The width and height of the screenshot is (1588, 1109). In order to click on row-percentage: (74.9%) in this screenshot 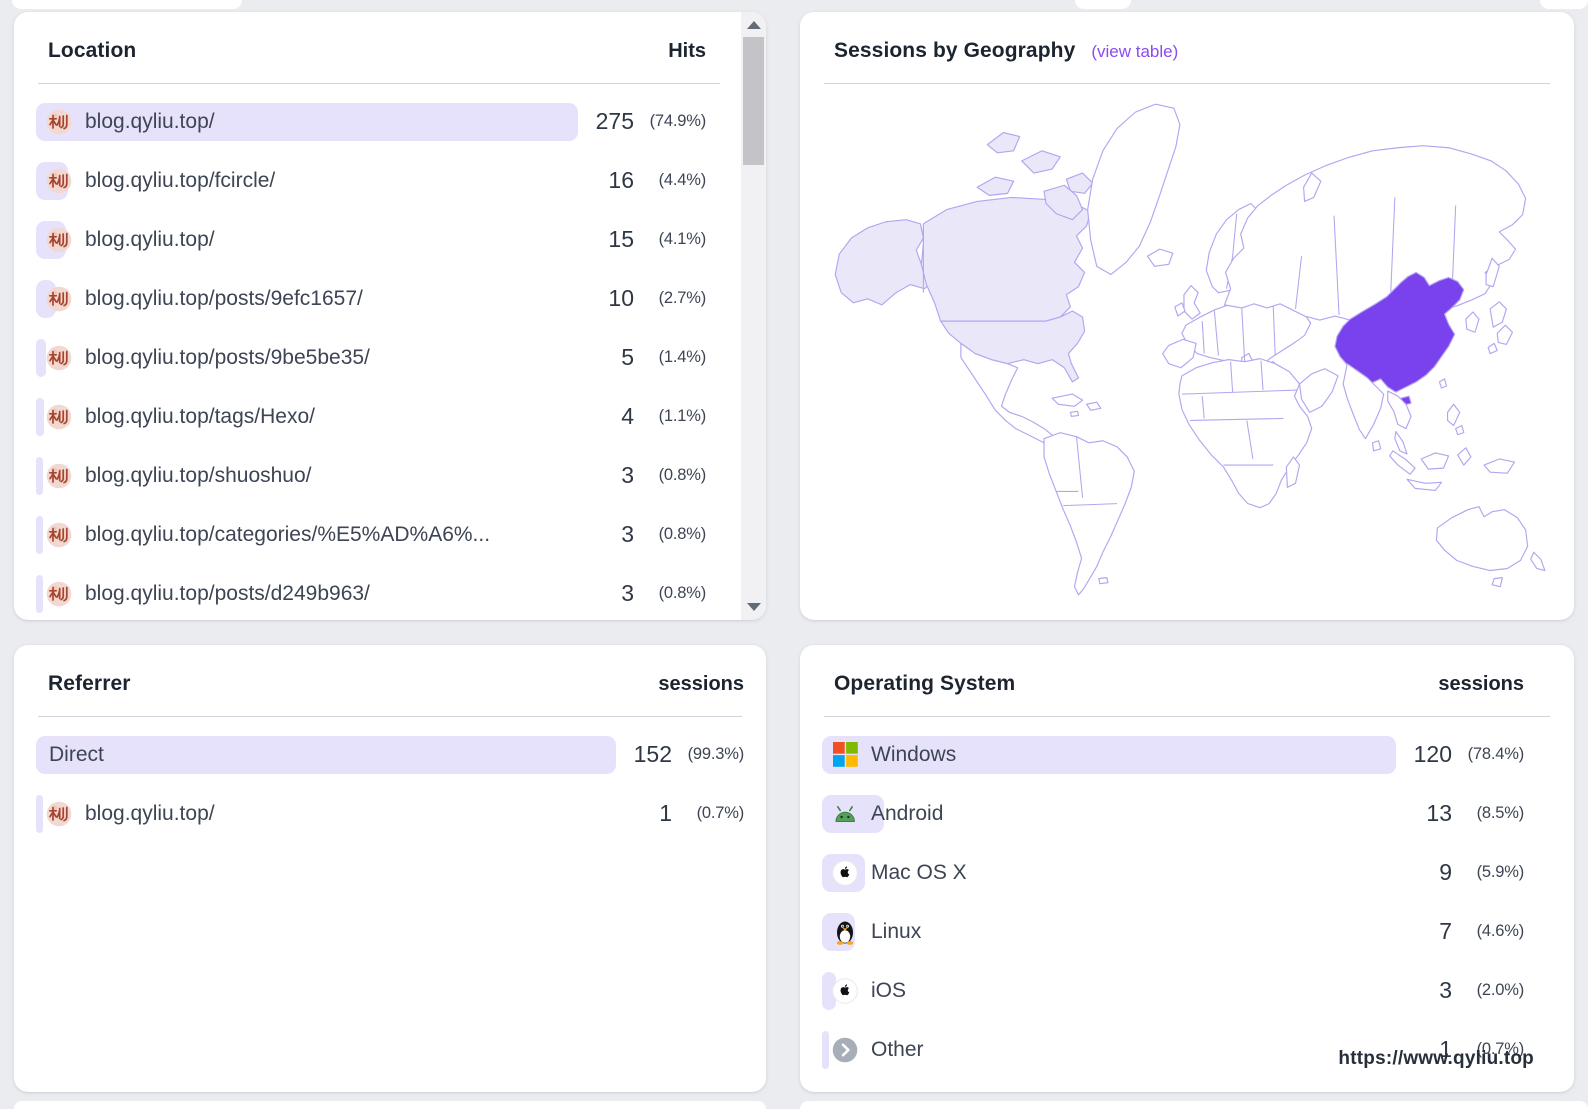, I will do `click(678, 121)`.